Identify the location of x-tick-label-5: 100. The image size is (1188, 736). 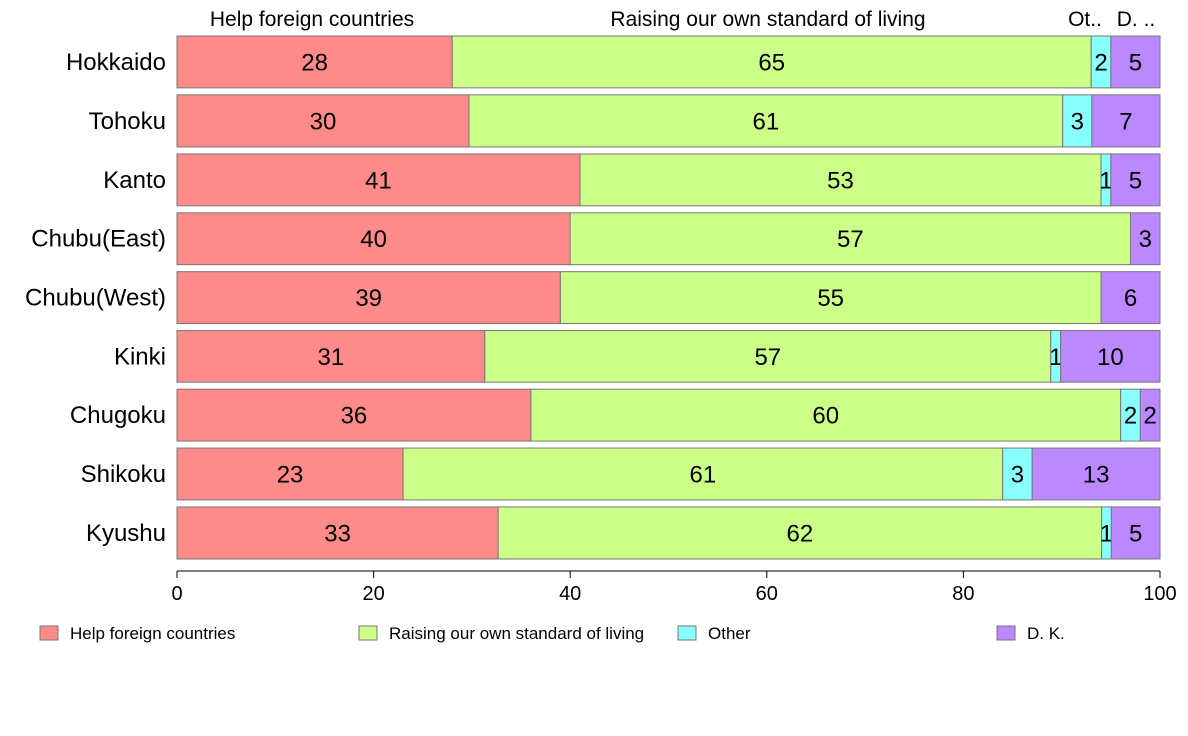
(1159, 594).